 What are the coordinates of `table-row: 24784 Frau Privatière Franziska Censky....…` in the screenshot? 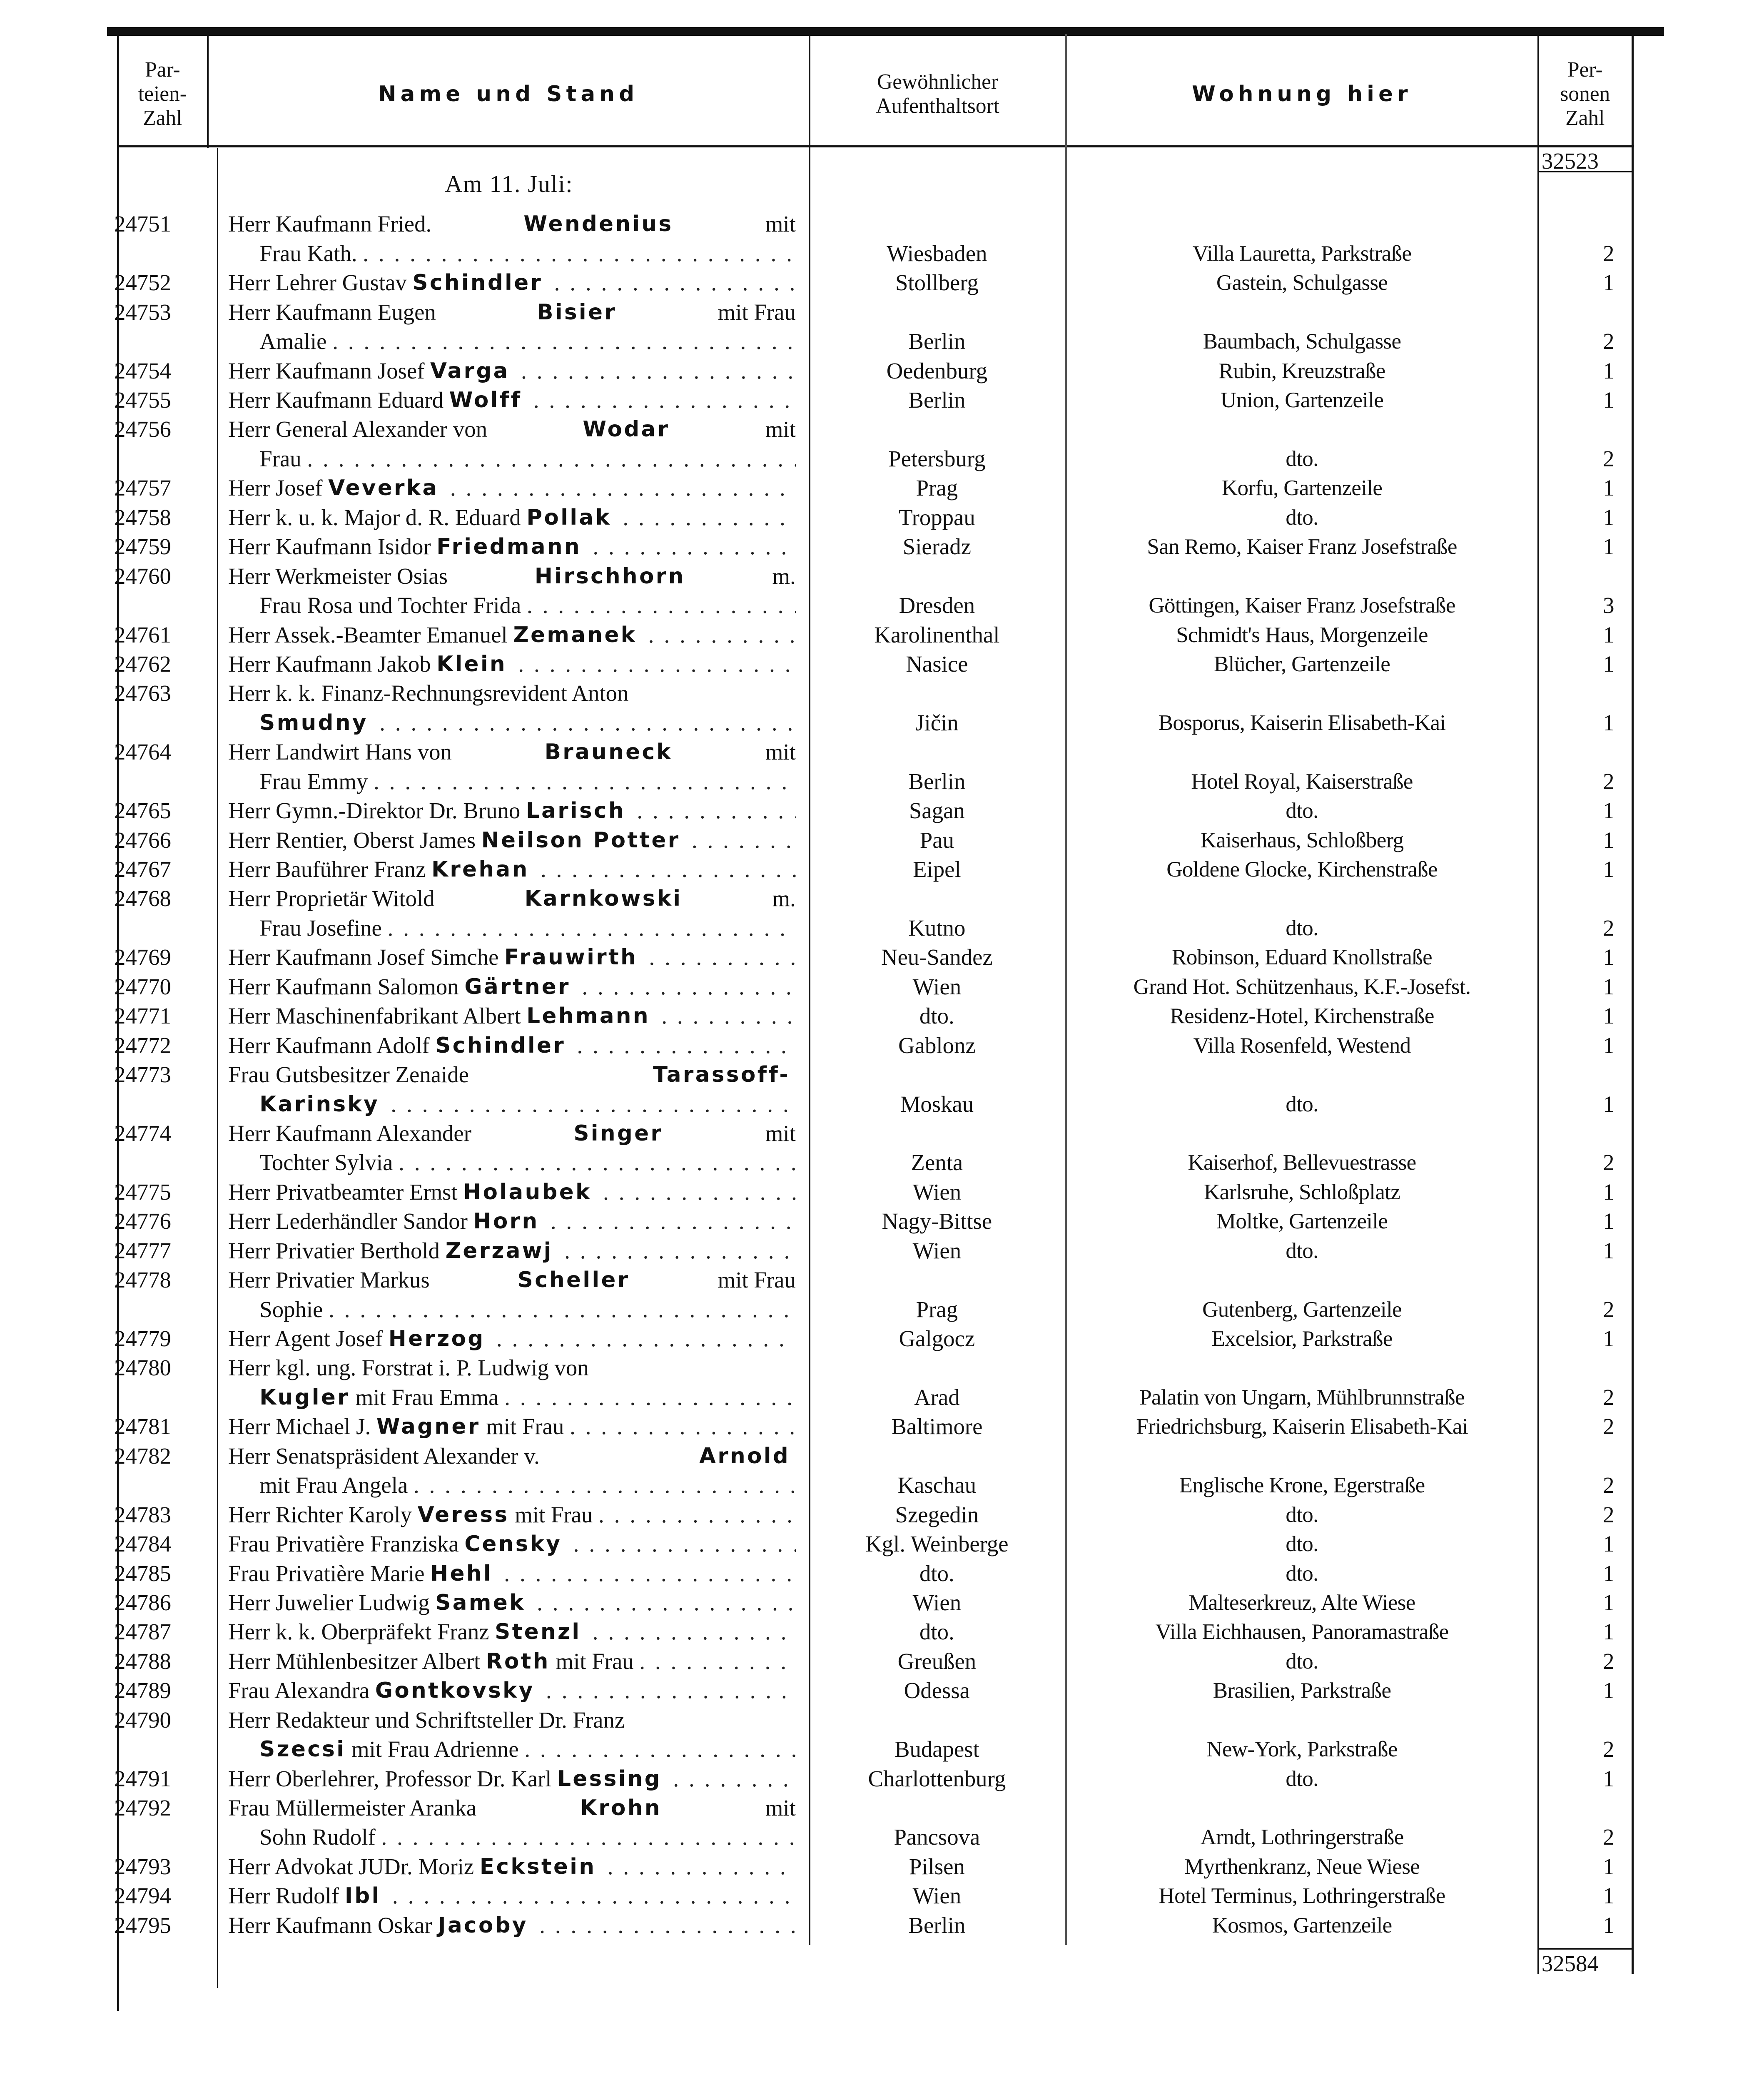 It's located at (882, 1544).